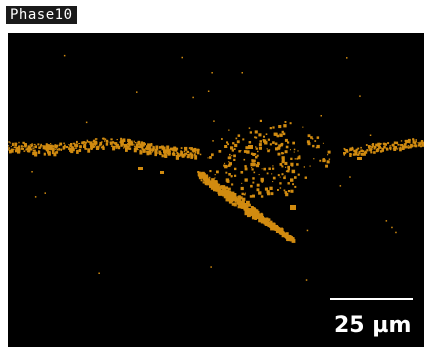  I want to click on scale-bar, so click(371, 299).